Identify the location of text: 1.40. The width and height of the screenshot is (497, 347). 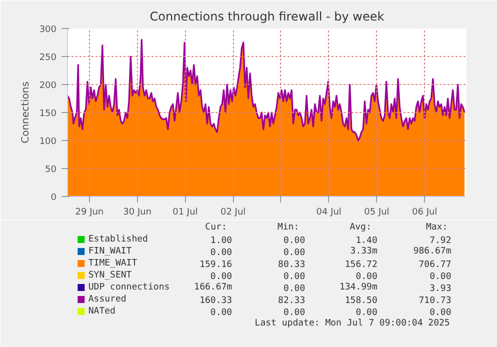
(367, 241).